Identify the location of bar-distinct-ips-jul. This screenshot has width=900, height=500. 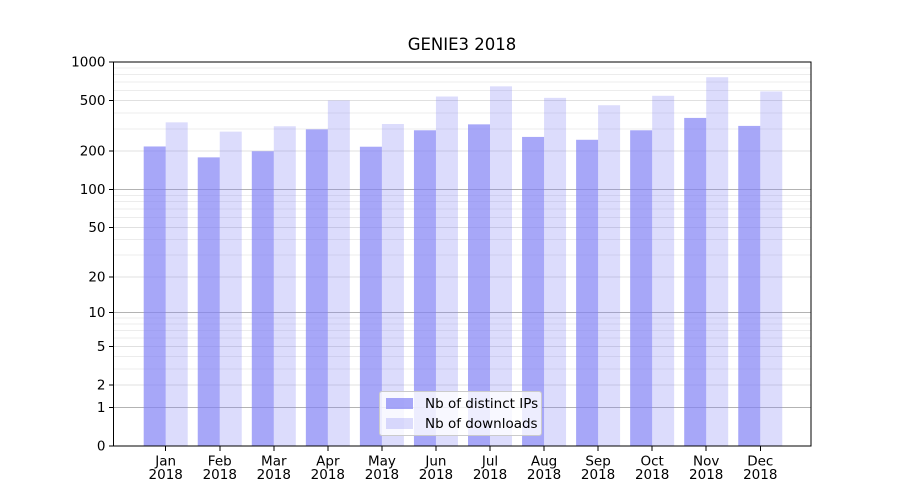
(479, 285).